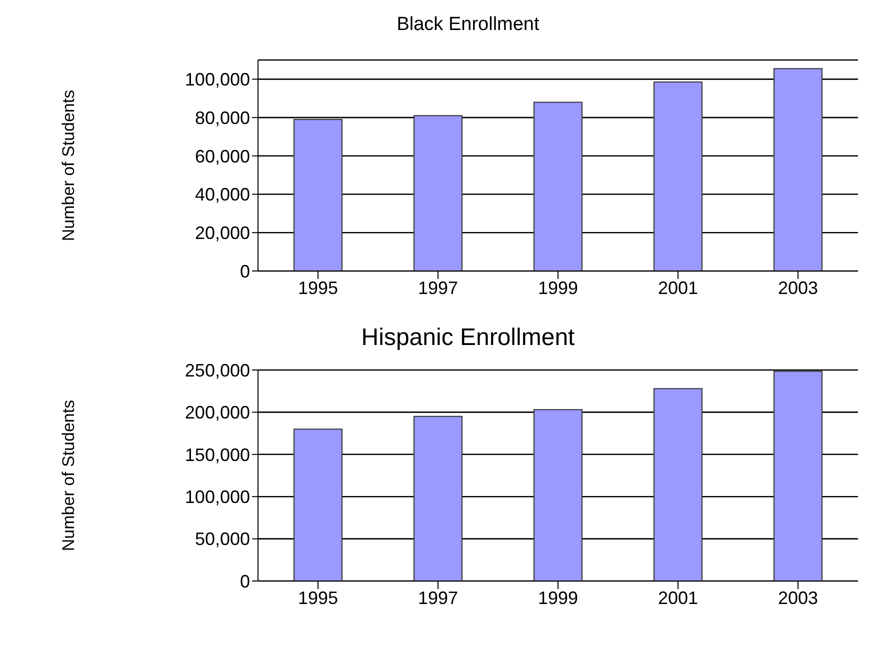  I want to click on y-tick-label: 20,000, so click(222, 233).